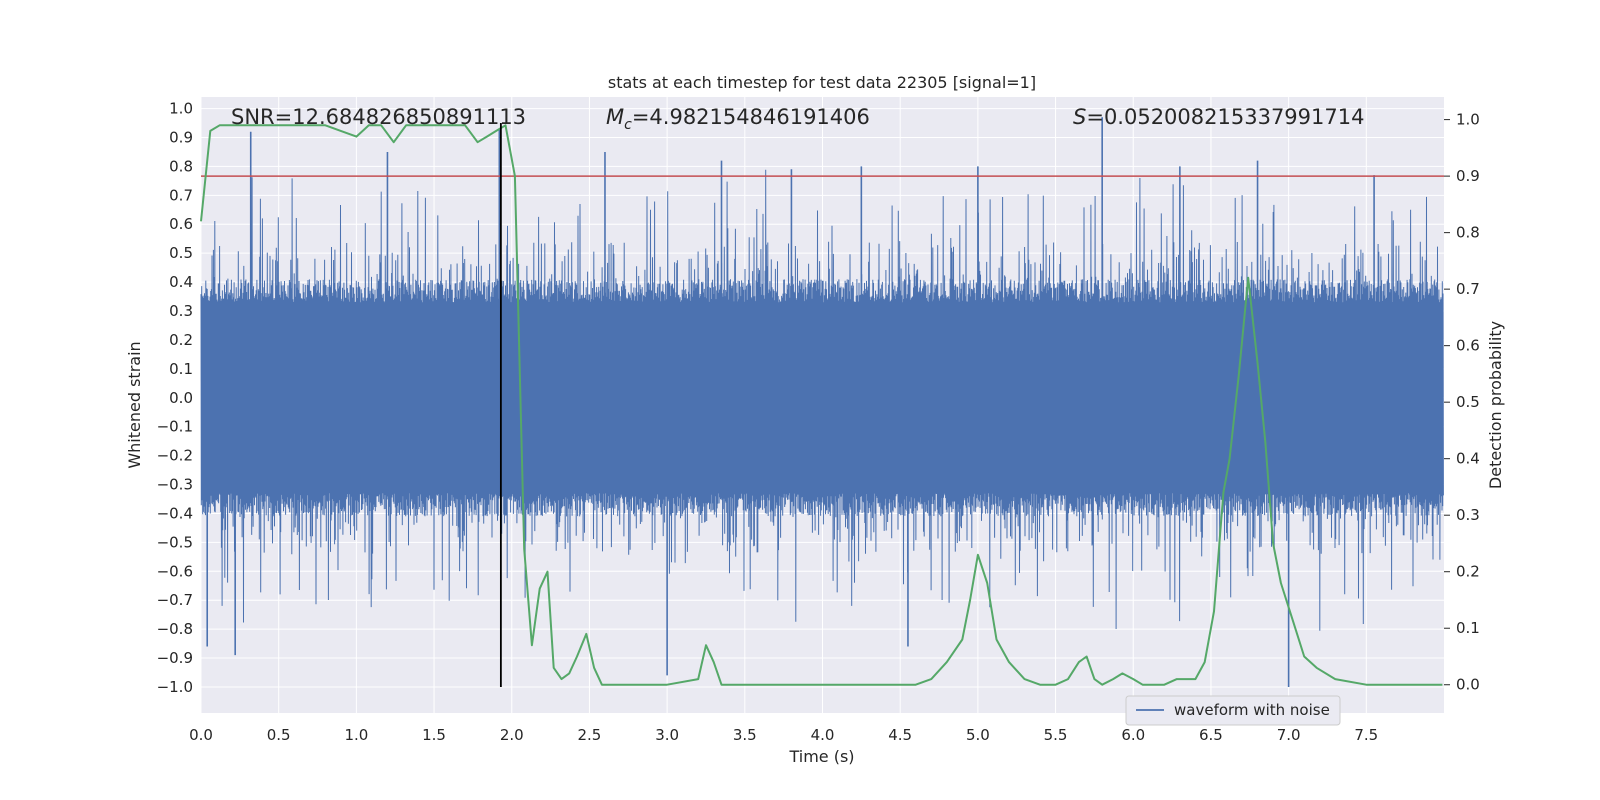 The width and height of the screenshot is (1600, 800). What do you see at coordinates (181, 398) in the screenshot?
I see `y-left-tick-label: 0.0` at bounding box center [181, 398].